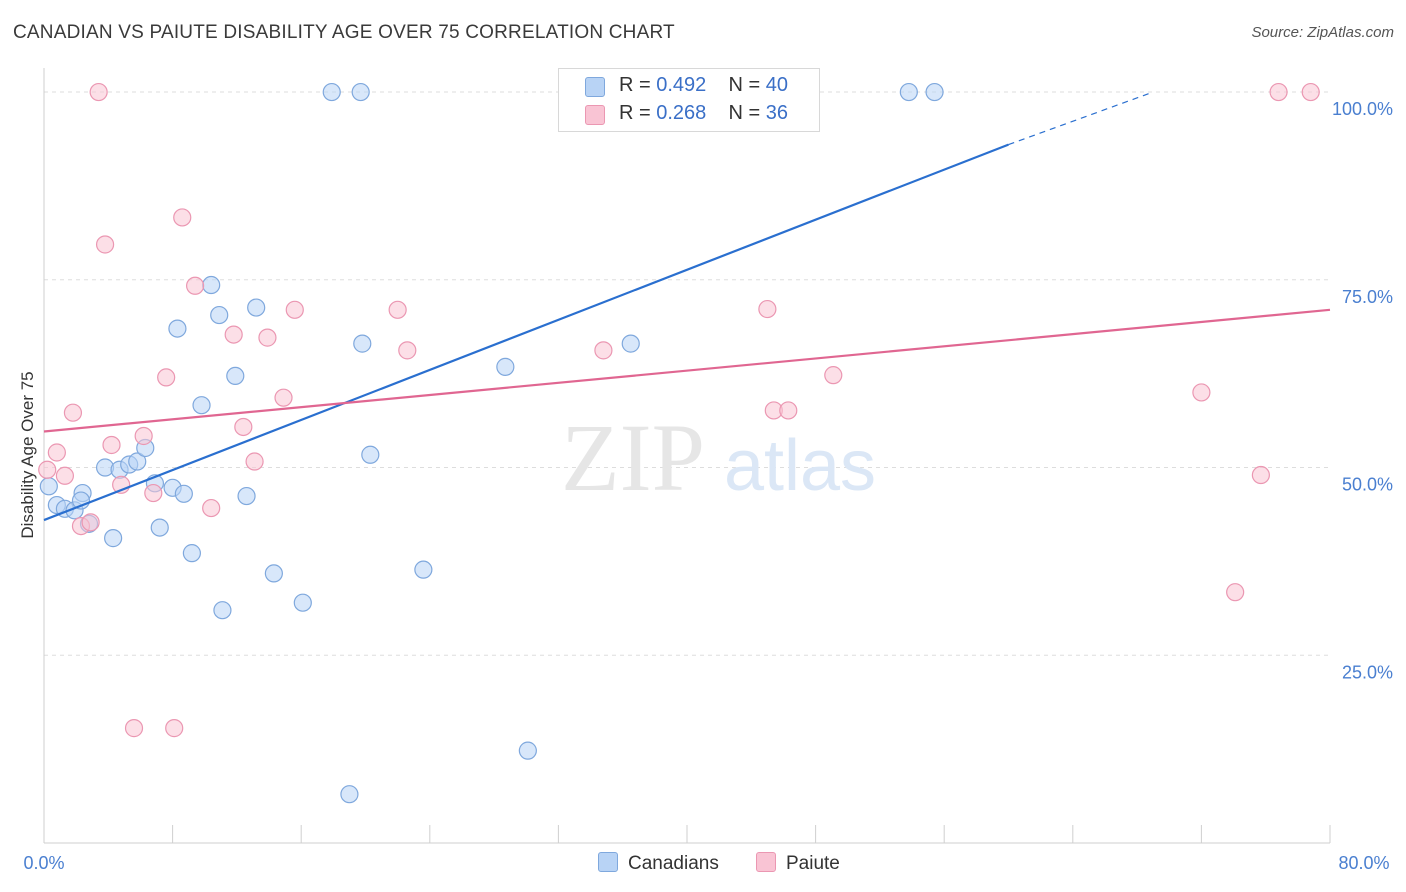 Image resolution: width=1406 pixels, height=892 pixels. Describe the element at coordinates (673, 863) in the screenshot. I see `legend-label-canadians: Canadians` at that location.